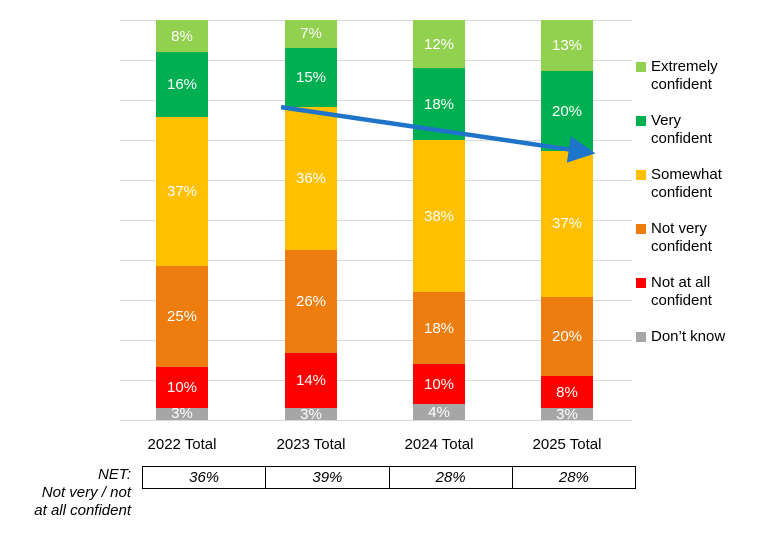 The height and width of the screenshot is (538, 768). I want to click on legend-swatch-don-t-know, so click(641, 337).